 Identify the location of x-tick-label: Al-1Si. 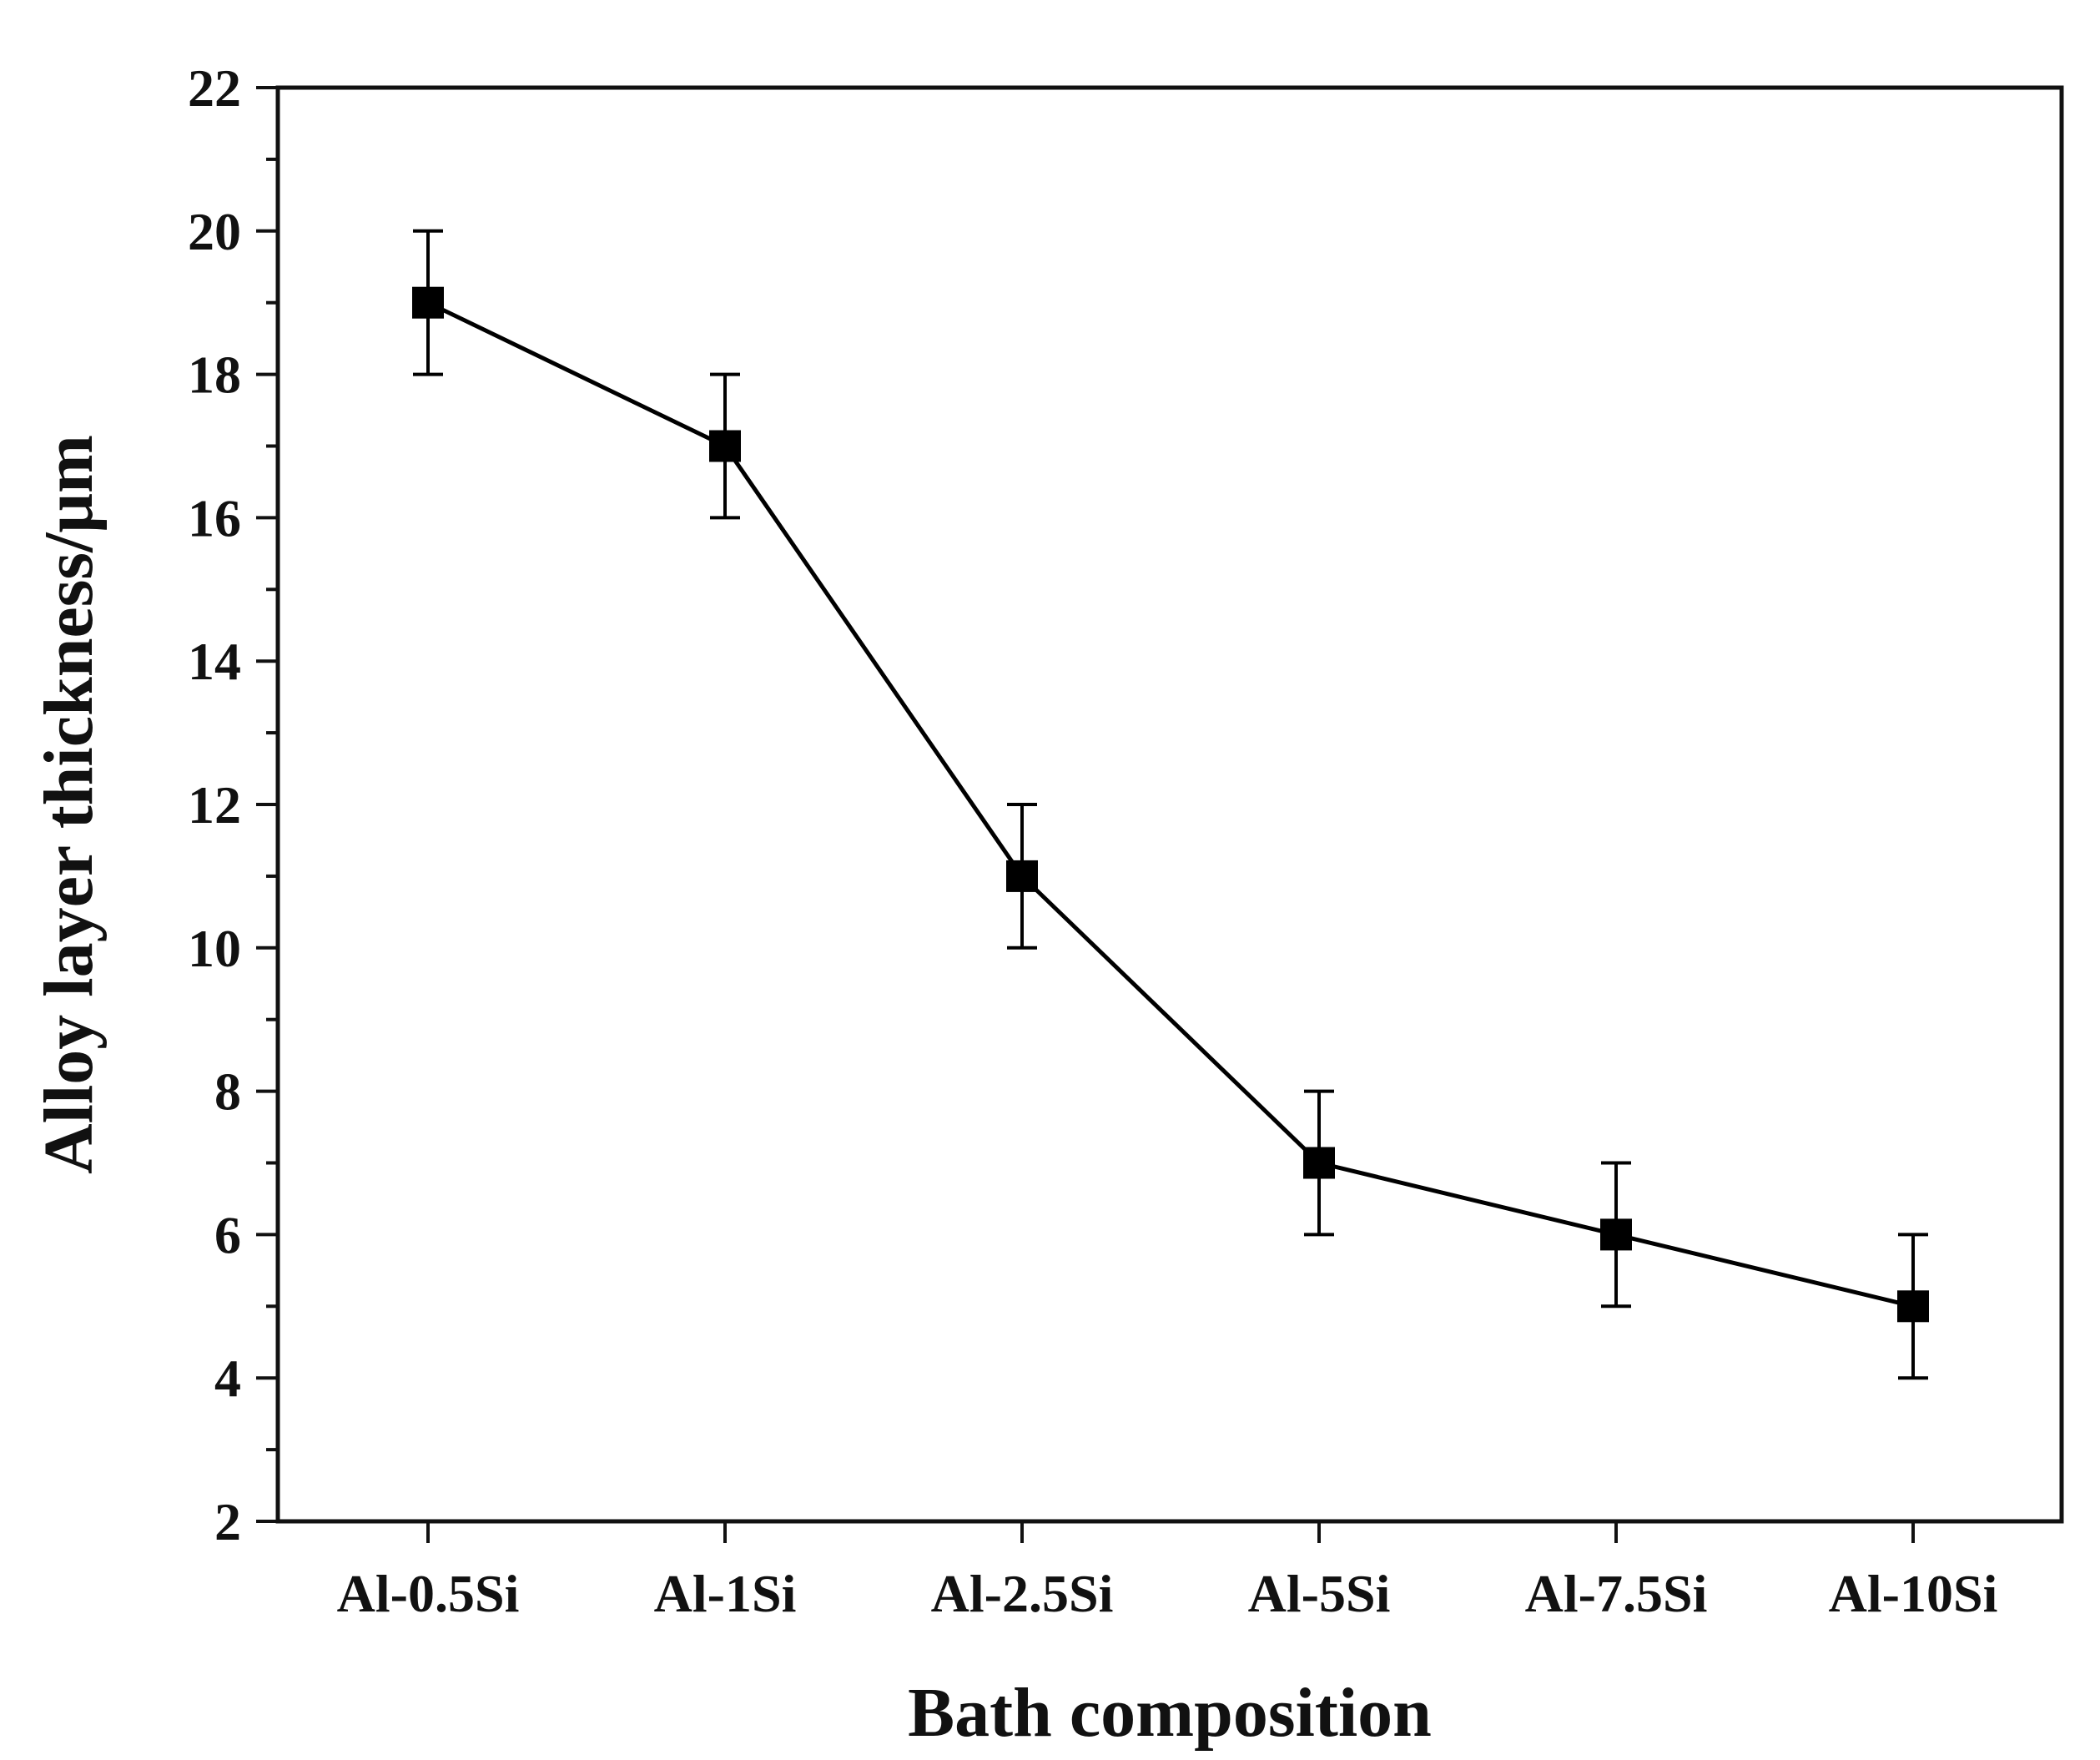
(725, 1593).